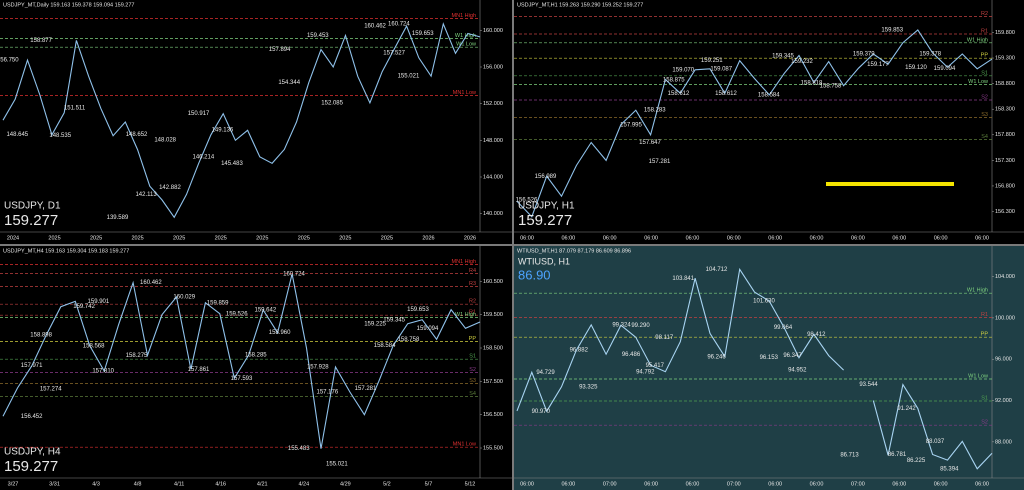 The image size is (1024, 490). I want to click on price-axis-label: 159.500, so click(493, 315).